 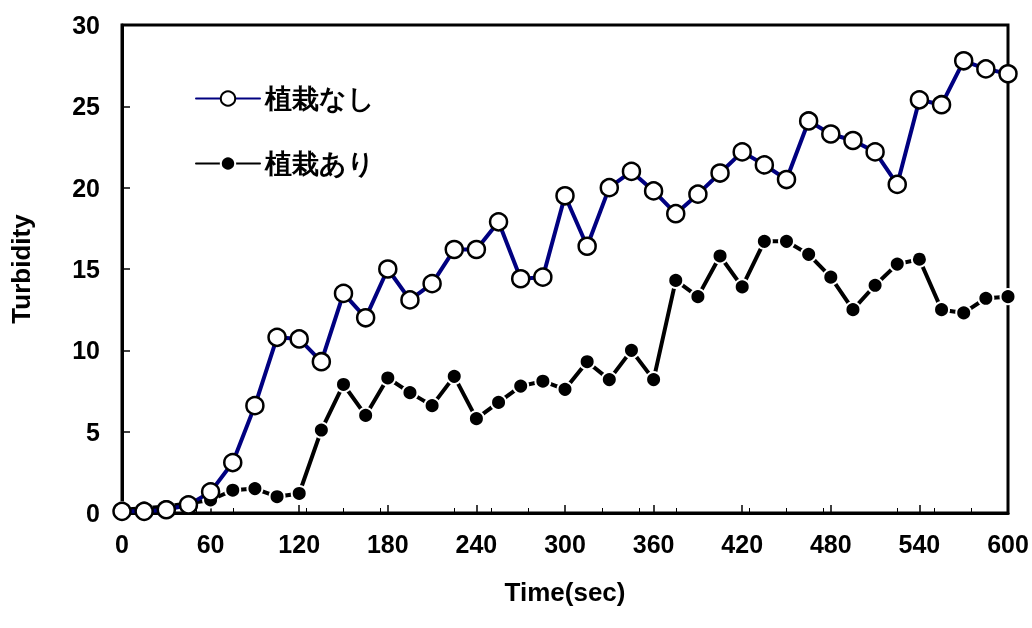 I want to click on y-tick-label: 5, so click(x=93, y=431).